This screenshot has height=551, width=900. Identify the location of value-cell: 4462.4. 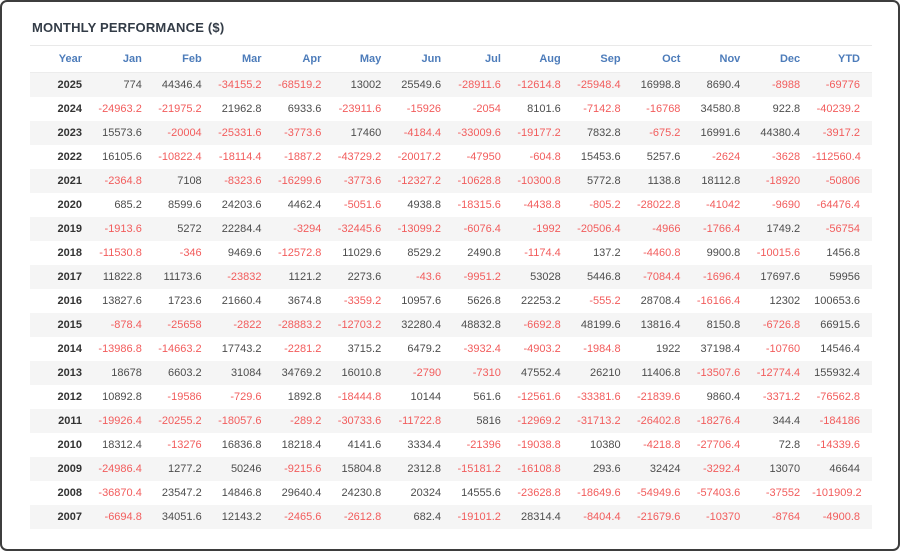
(304, 205).